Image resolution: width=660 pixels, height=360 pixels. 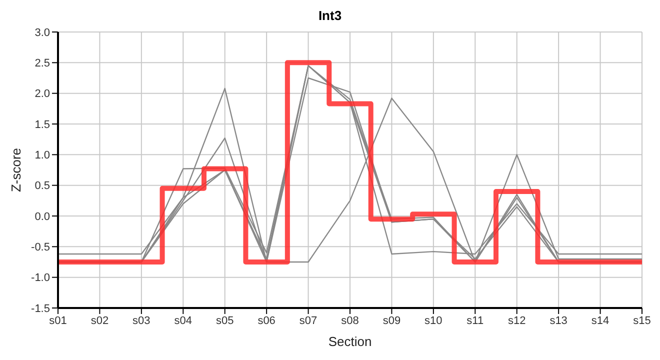 What do you see at coordinates (350, 320) in the screenshot?
I see `x-tick-label: s08` at bounding box center [350, 320].